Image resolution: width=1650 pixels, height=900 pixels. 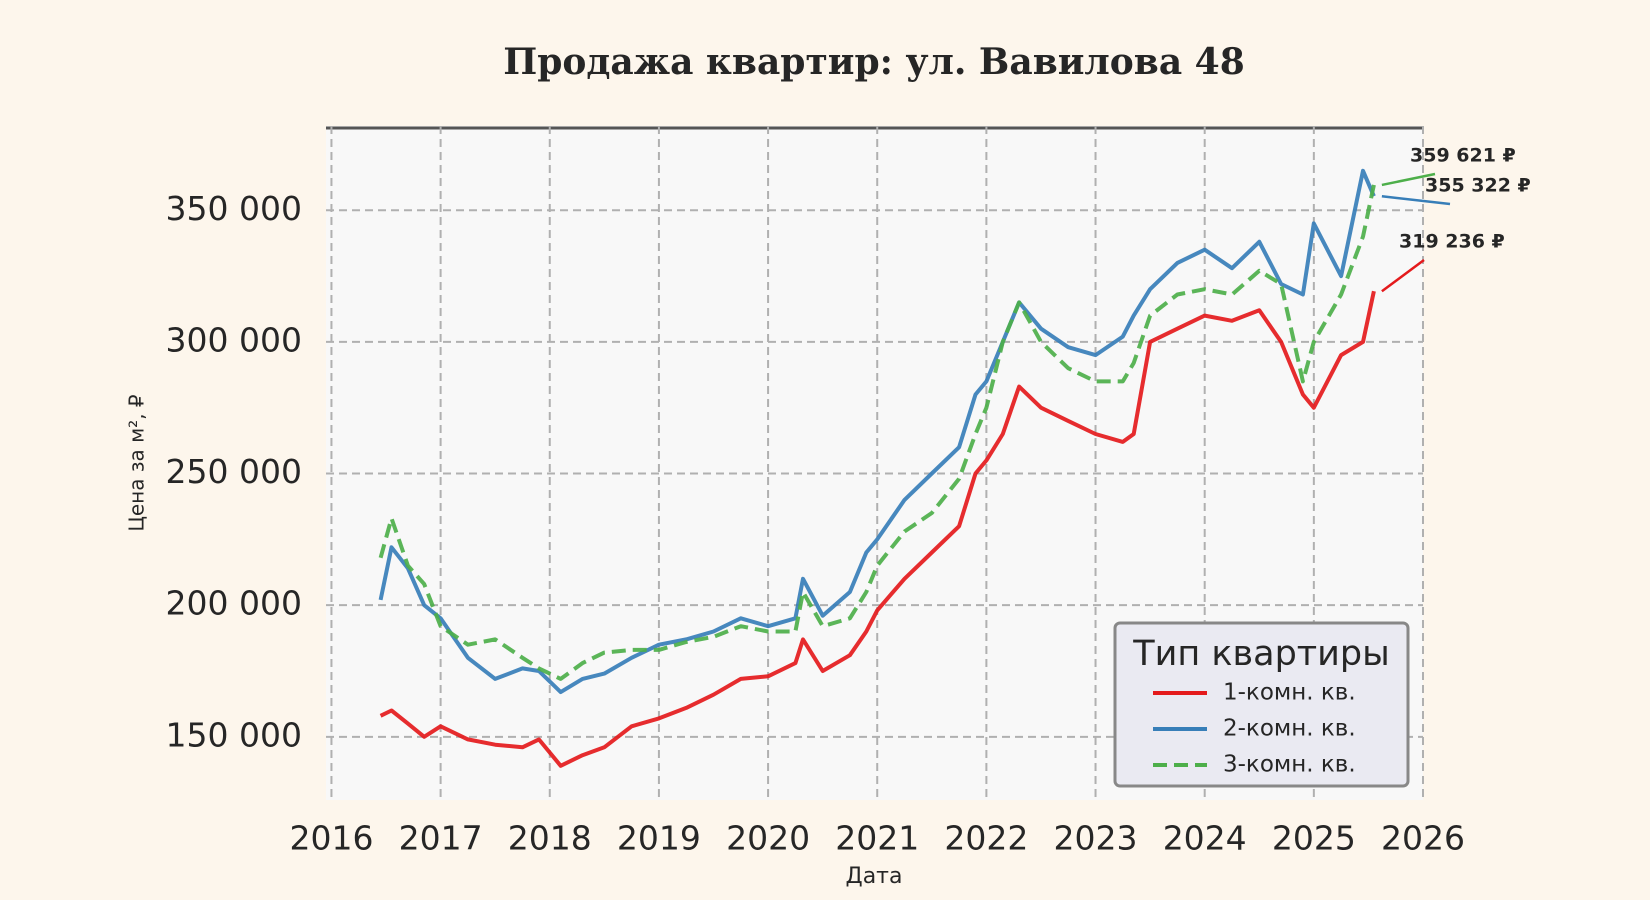 What do you see at coordinates (1289, 729) in the screenshot?
I see `legend-label: 2-комн. кв.` at bounding box center [1289, 729].